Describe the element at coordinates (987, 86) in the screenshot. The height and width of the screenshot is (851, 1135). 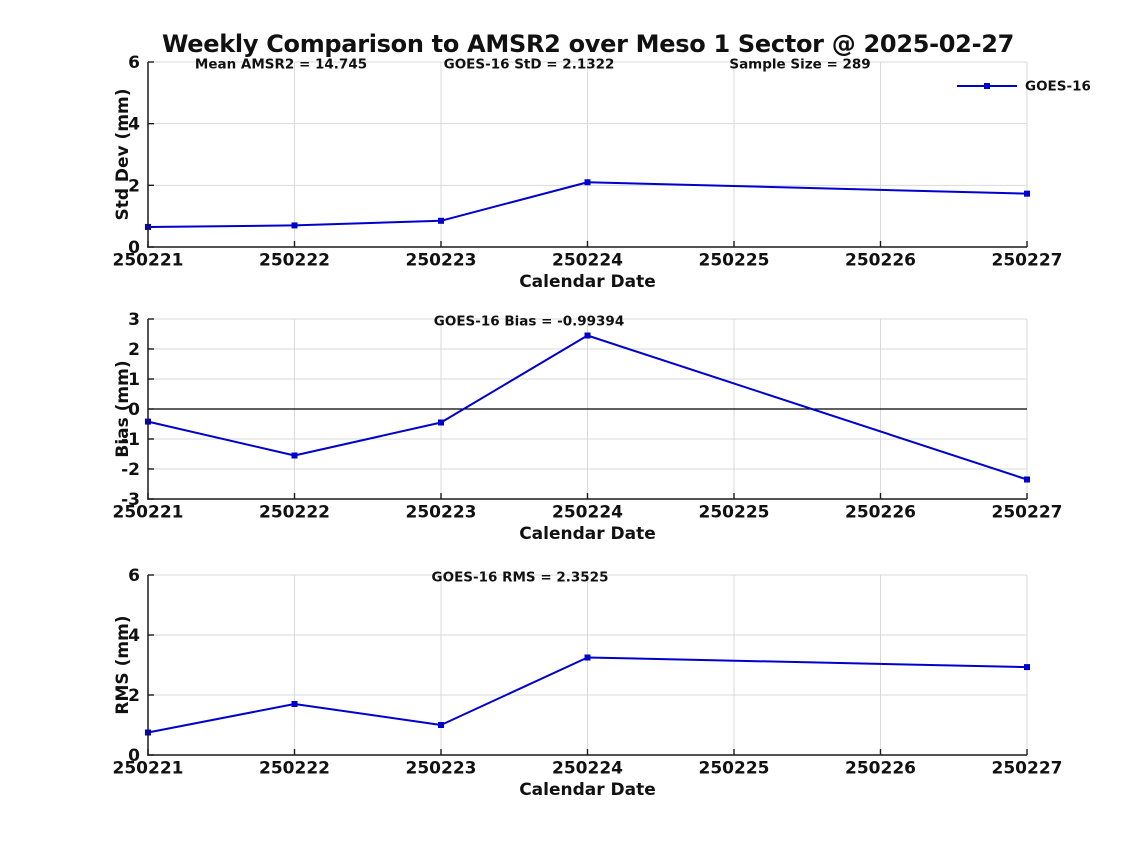
I see `legend-marker-sample` at that location.